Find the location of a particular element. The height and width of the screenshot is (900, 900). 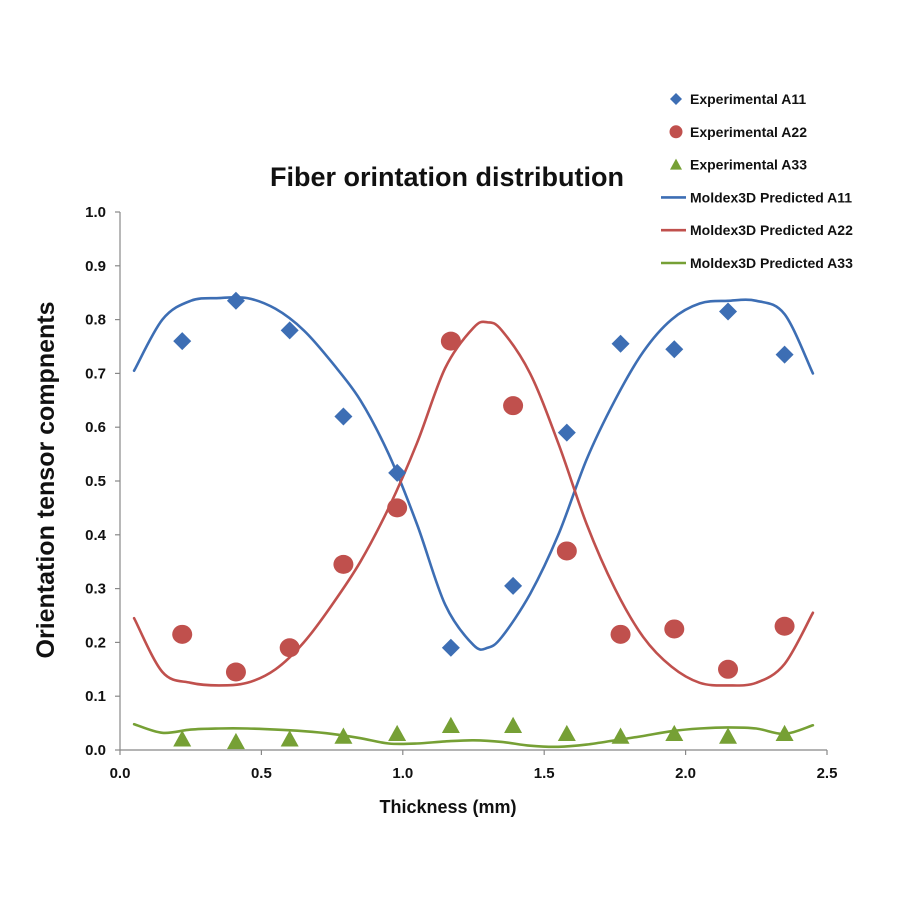

legend-label: Moldex3D Predicted A22 is located at coordinates (771, 230).